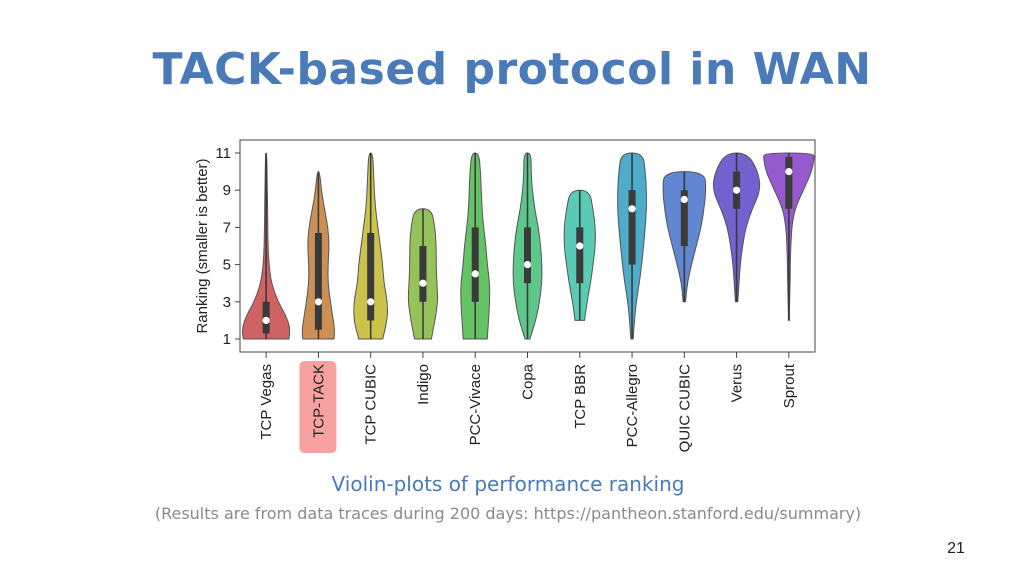 The height and width of the screenshot is (576, 1024). Describe the element at coordinates (508, 484) in the screenshot. I see `chart-caption: Violin-plots of performance ranking` at that location.